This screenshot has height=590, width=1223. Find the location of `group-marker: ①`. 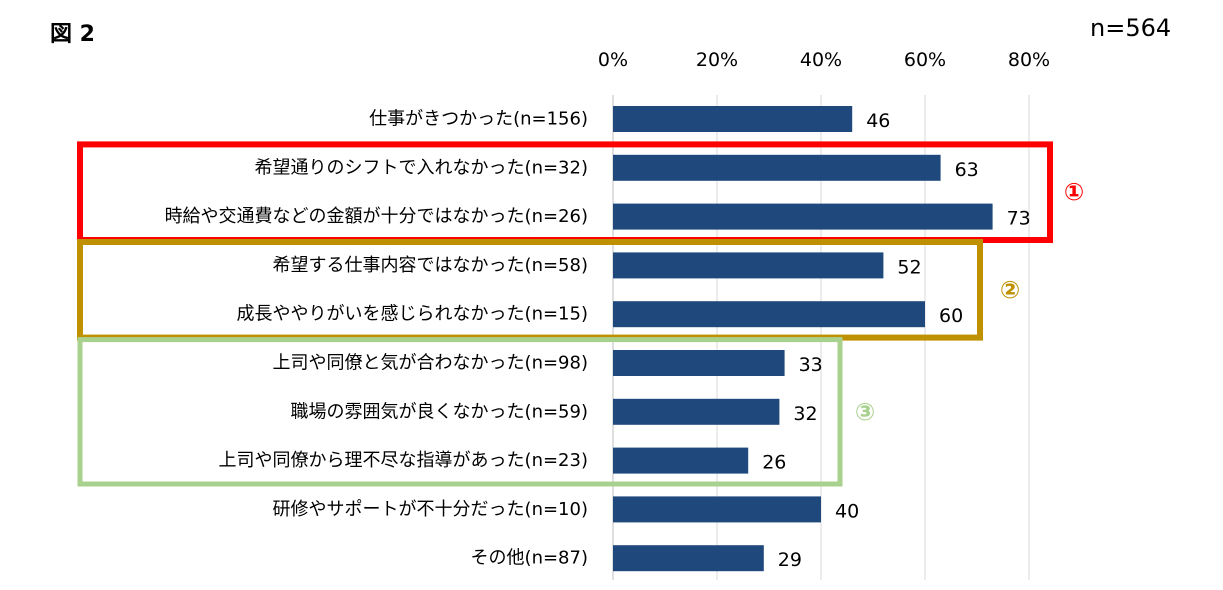

group-marker: ① is located at coordinates (1074, 192).